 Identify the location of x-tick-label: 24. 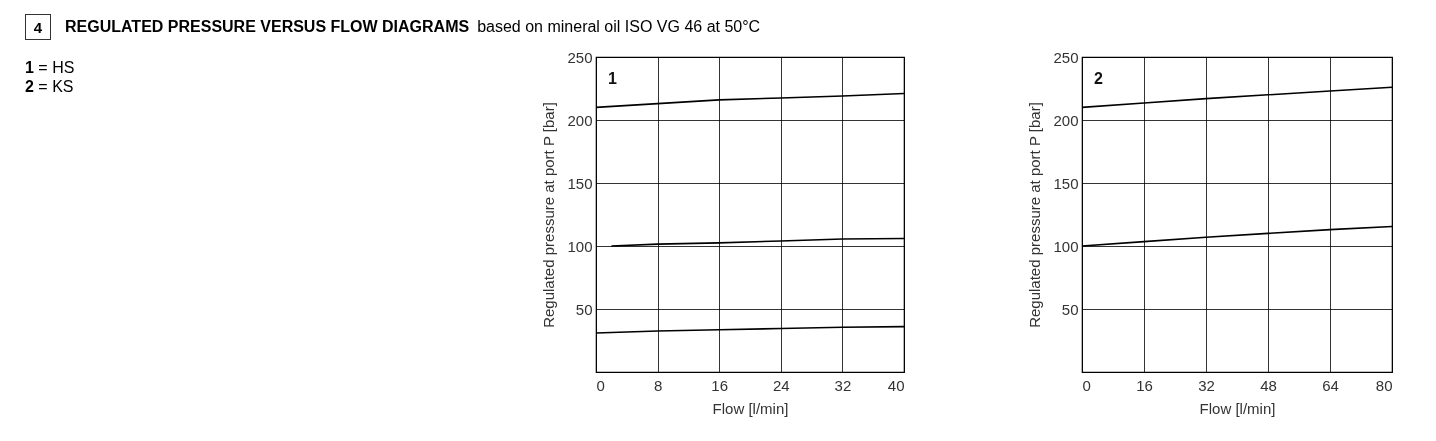
(781, 385).